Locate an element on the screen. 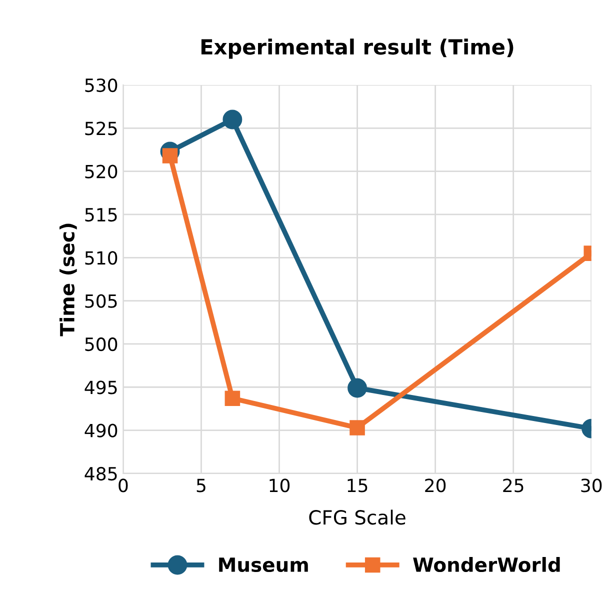  x-tick-label: 5 is located at coordinates (201, 485).